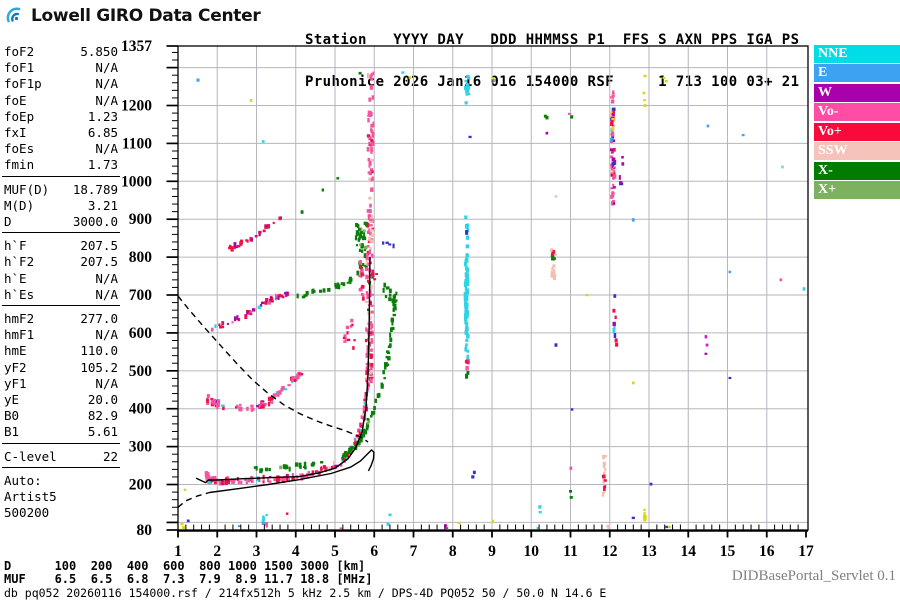 The width and height of the screenshot is (900, 600). I want to click on legend-item-ssw: SSW, so click(857, 151).